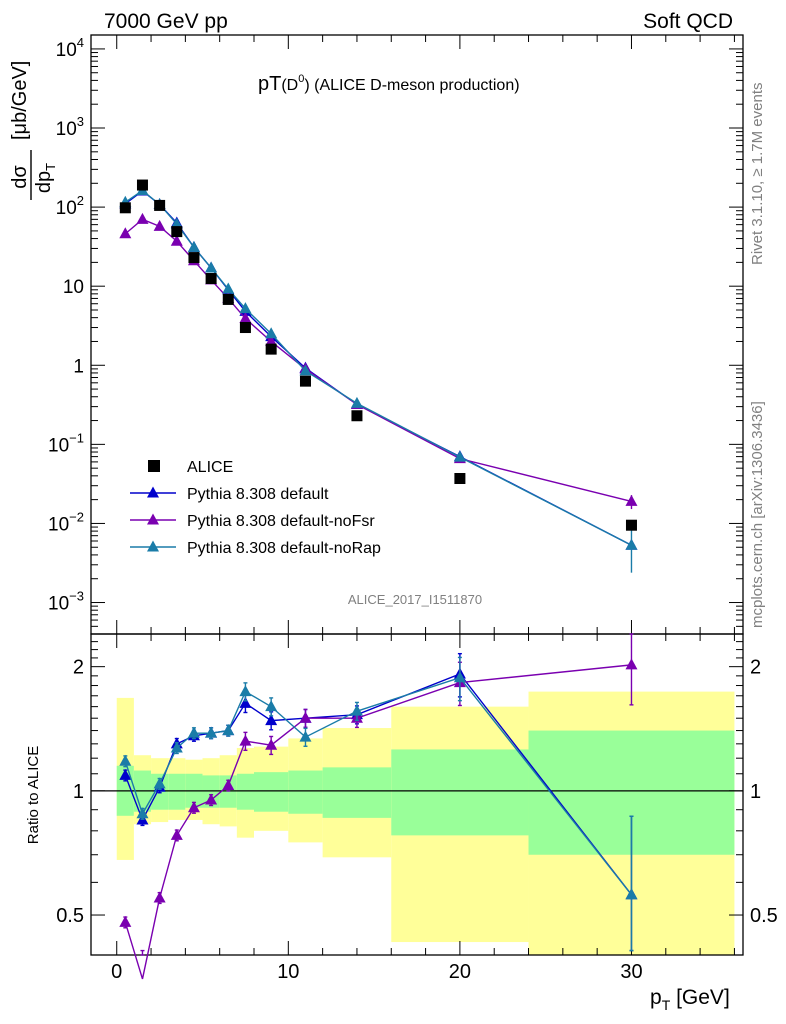  I want to click on y-tick-label: 10³, so click(70, 127).